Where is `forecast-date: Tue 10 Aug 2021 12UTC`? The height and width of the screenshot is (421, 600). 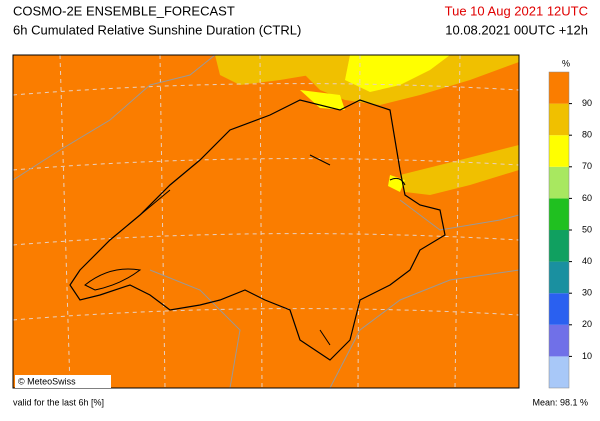 forecast-date: Tue 10 Aug 2021 12UTC is located at coordinates (516, 10).